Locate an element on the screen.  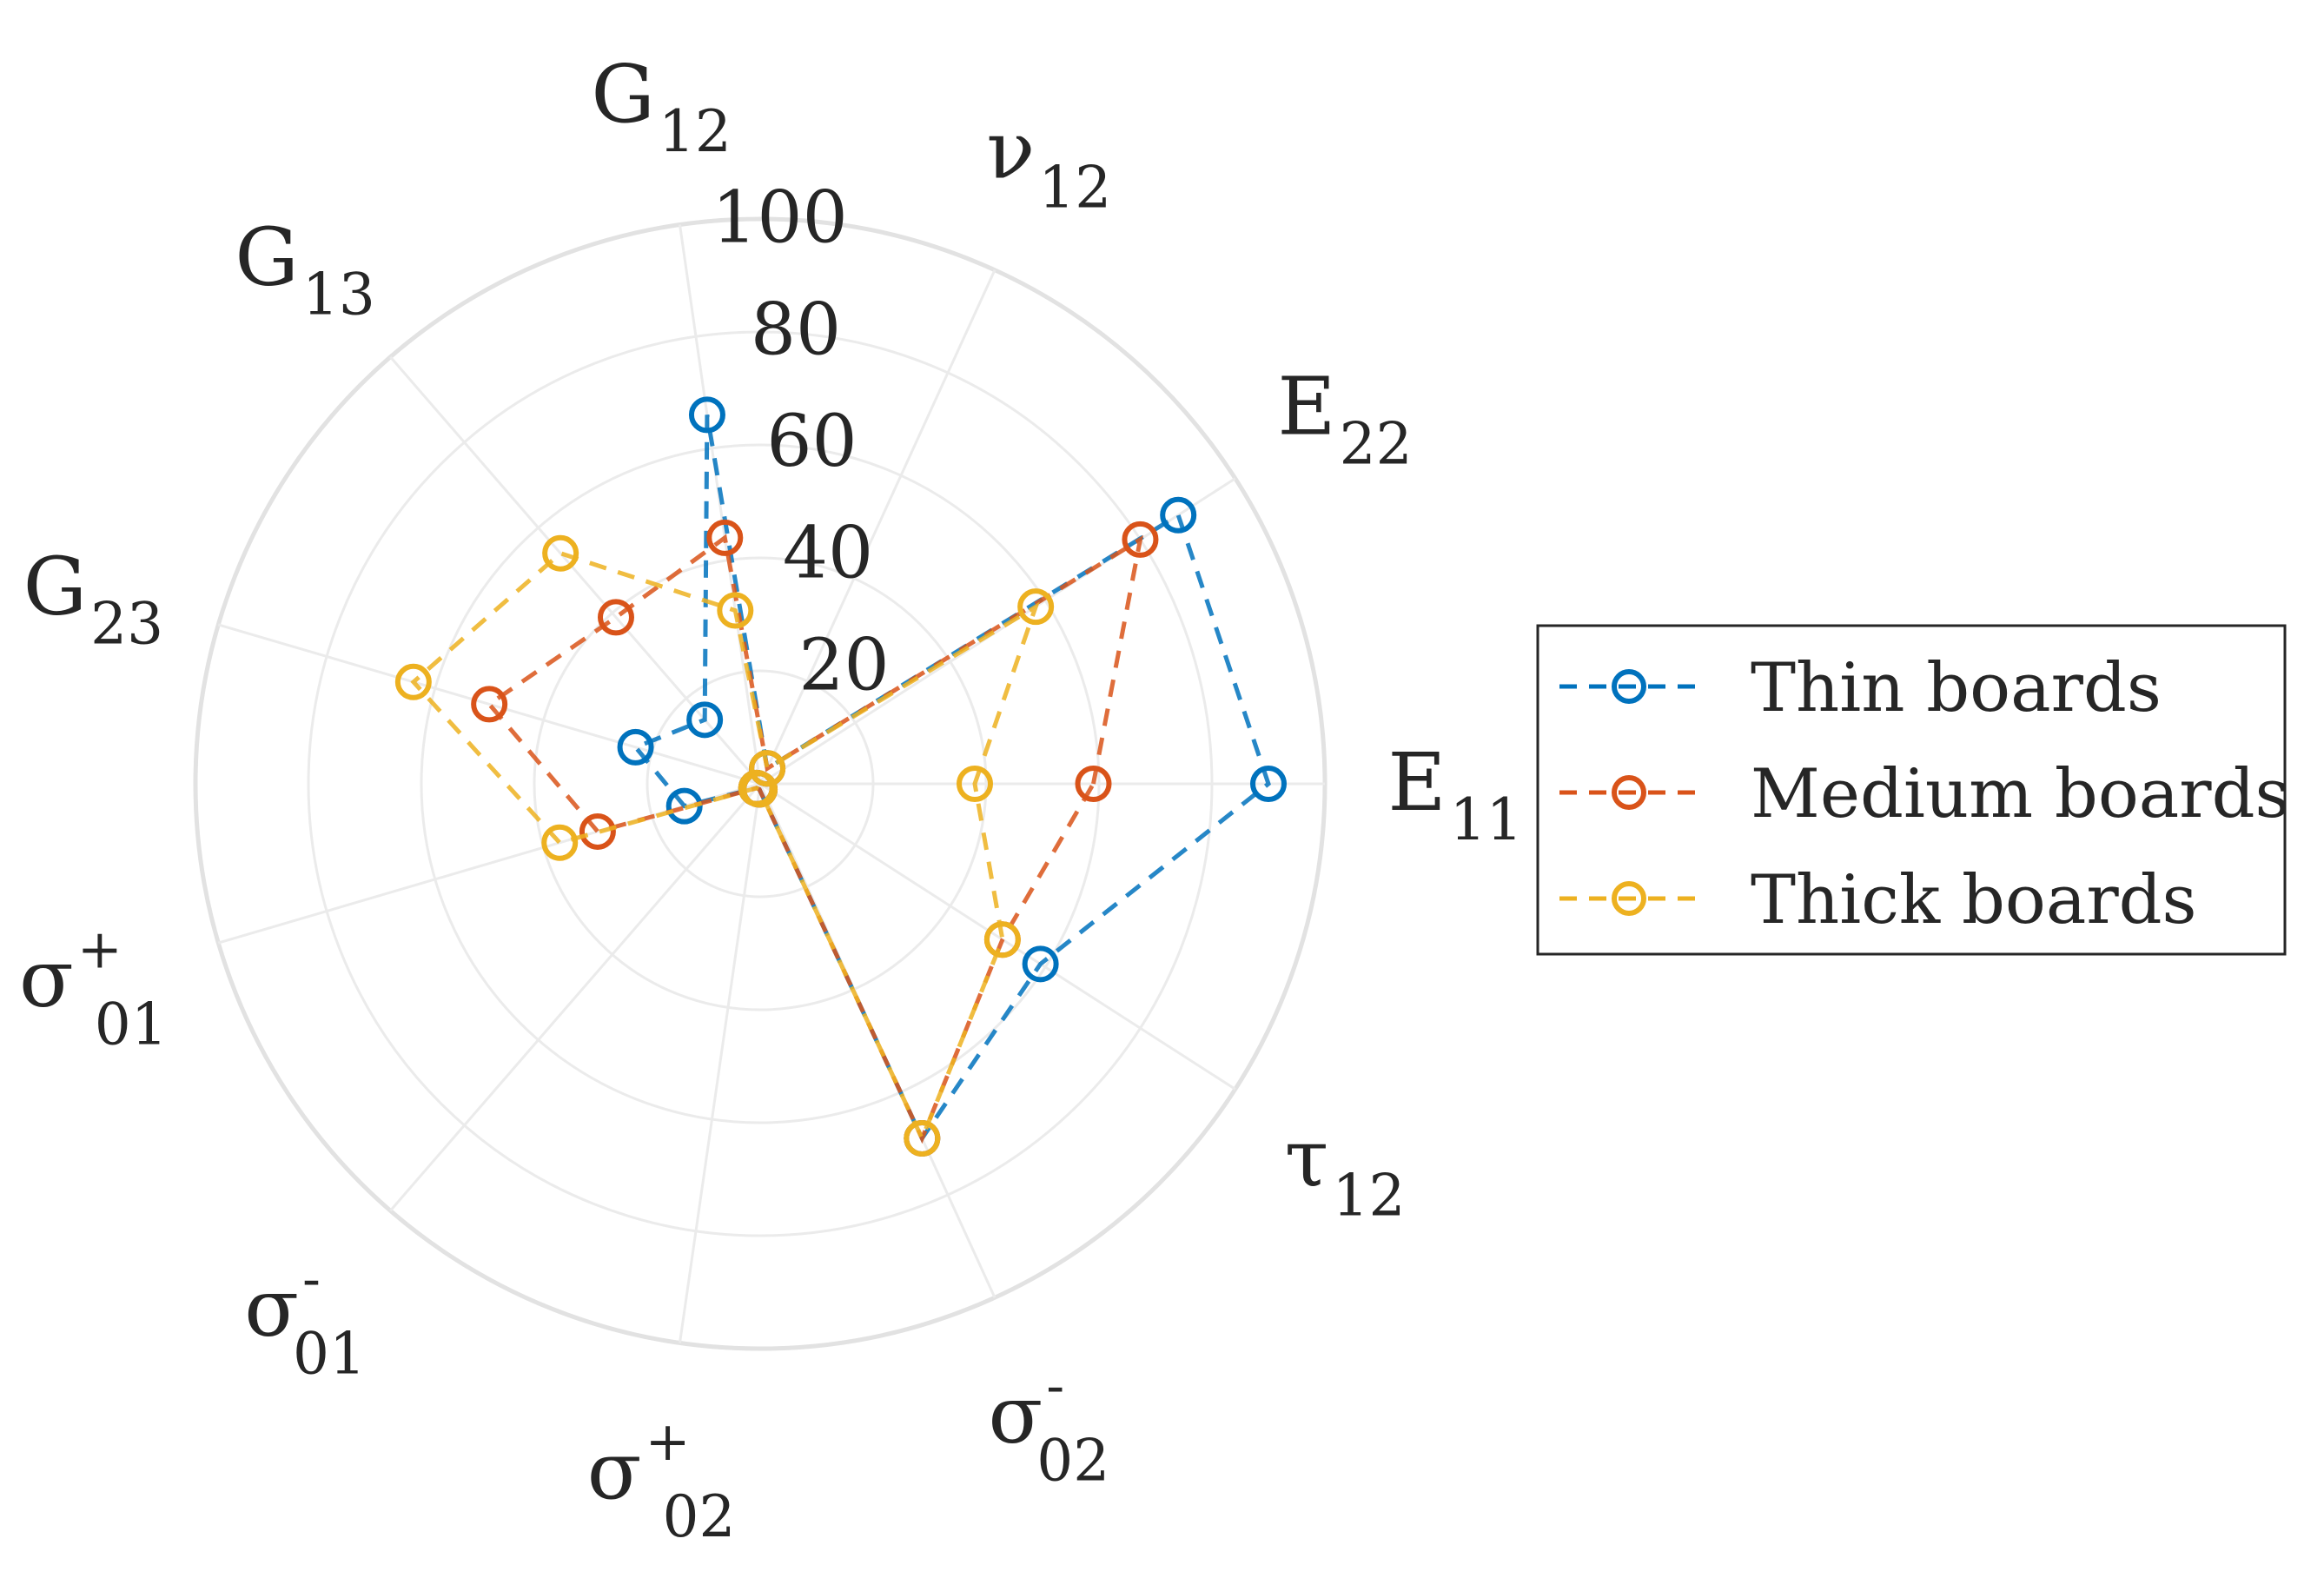
radial-tick-label: 80 is located at coordinates (796, 329).